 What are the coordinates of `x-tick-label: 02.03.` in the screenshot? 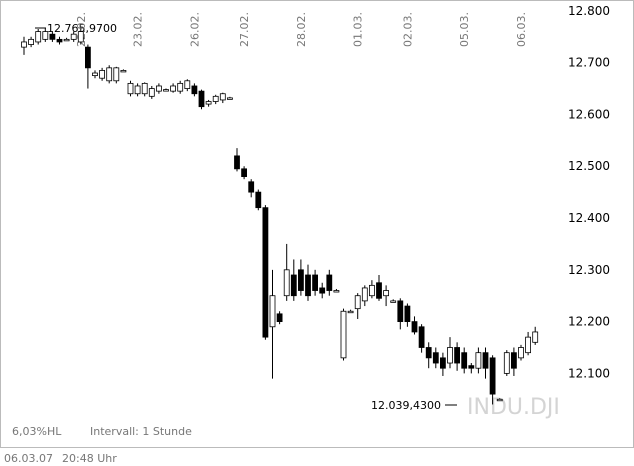 It's located at (407, 29).